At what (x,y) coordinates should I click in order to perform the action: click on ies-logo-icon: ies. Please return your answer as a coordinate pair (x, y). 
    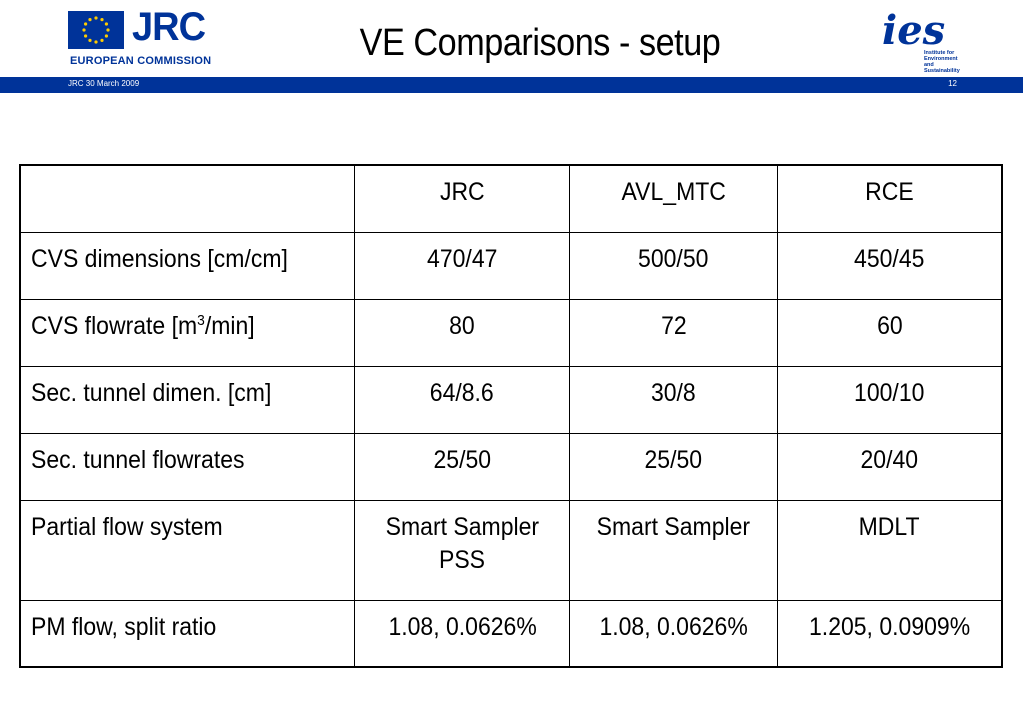
    Looking at the image, I should click on (913, 30).